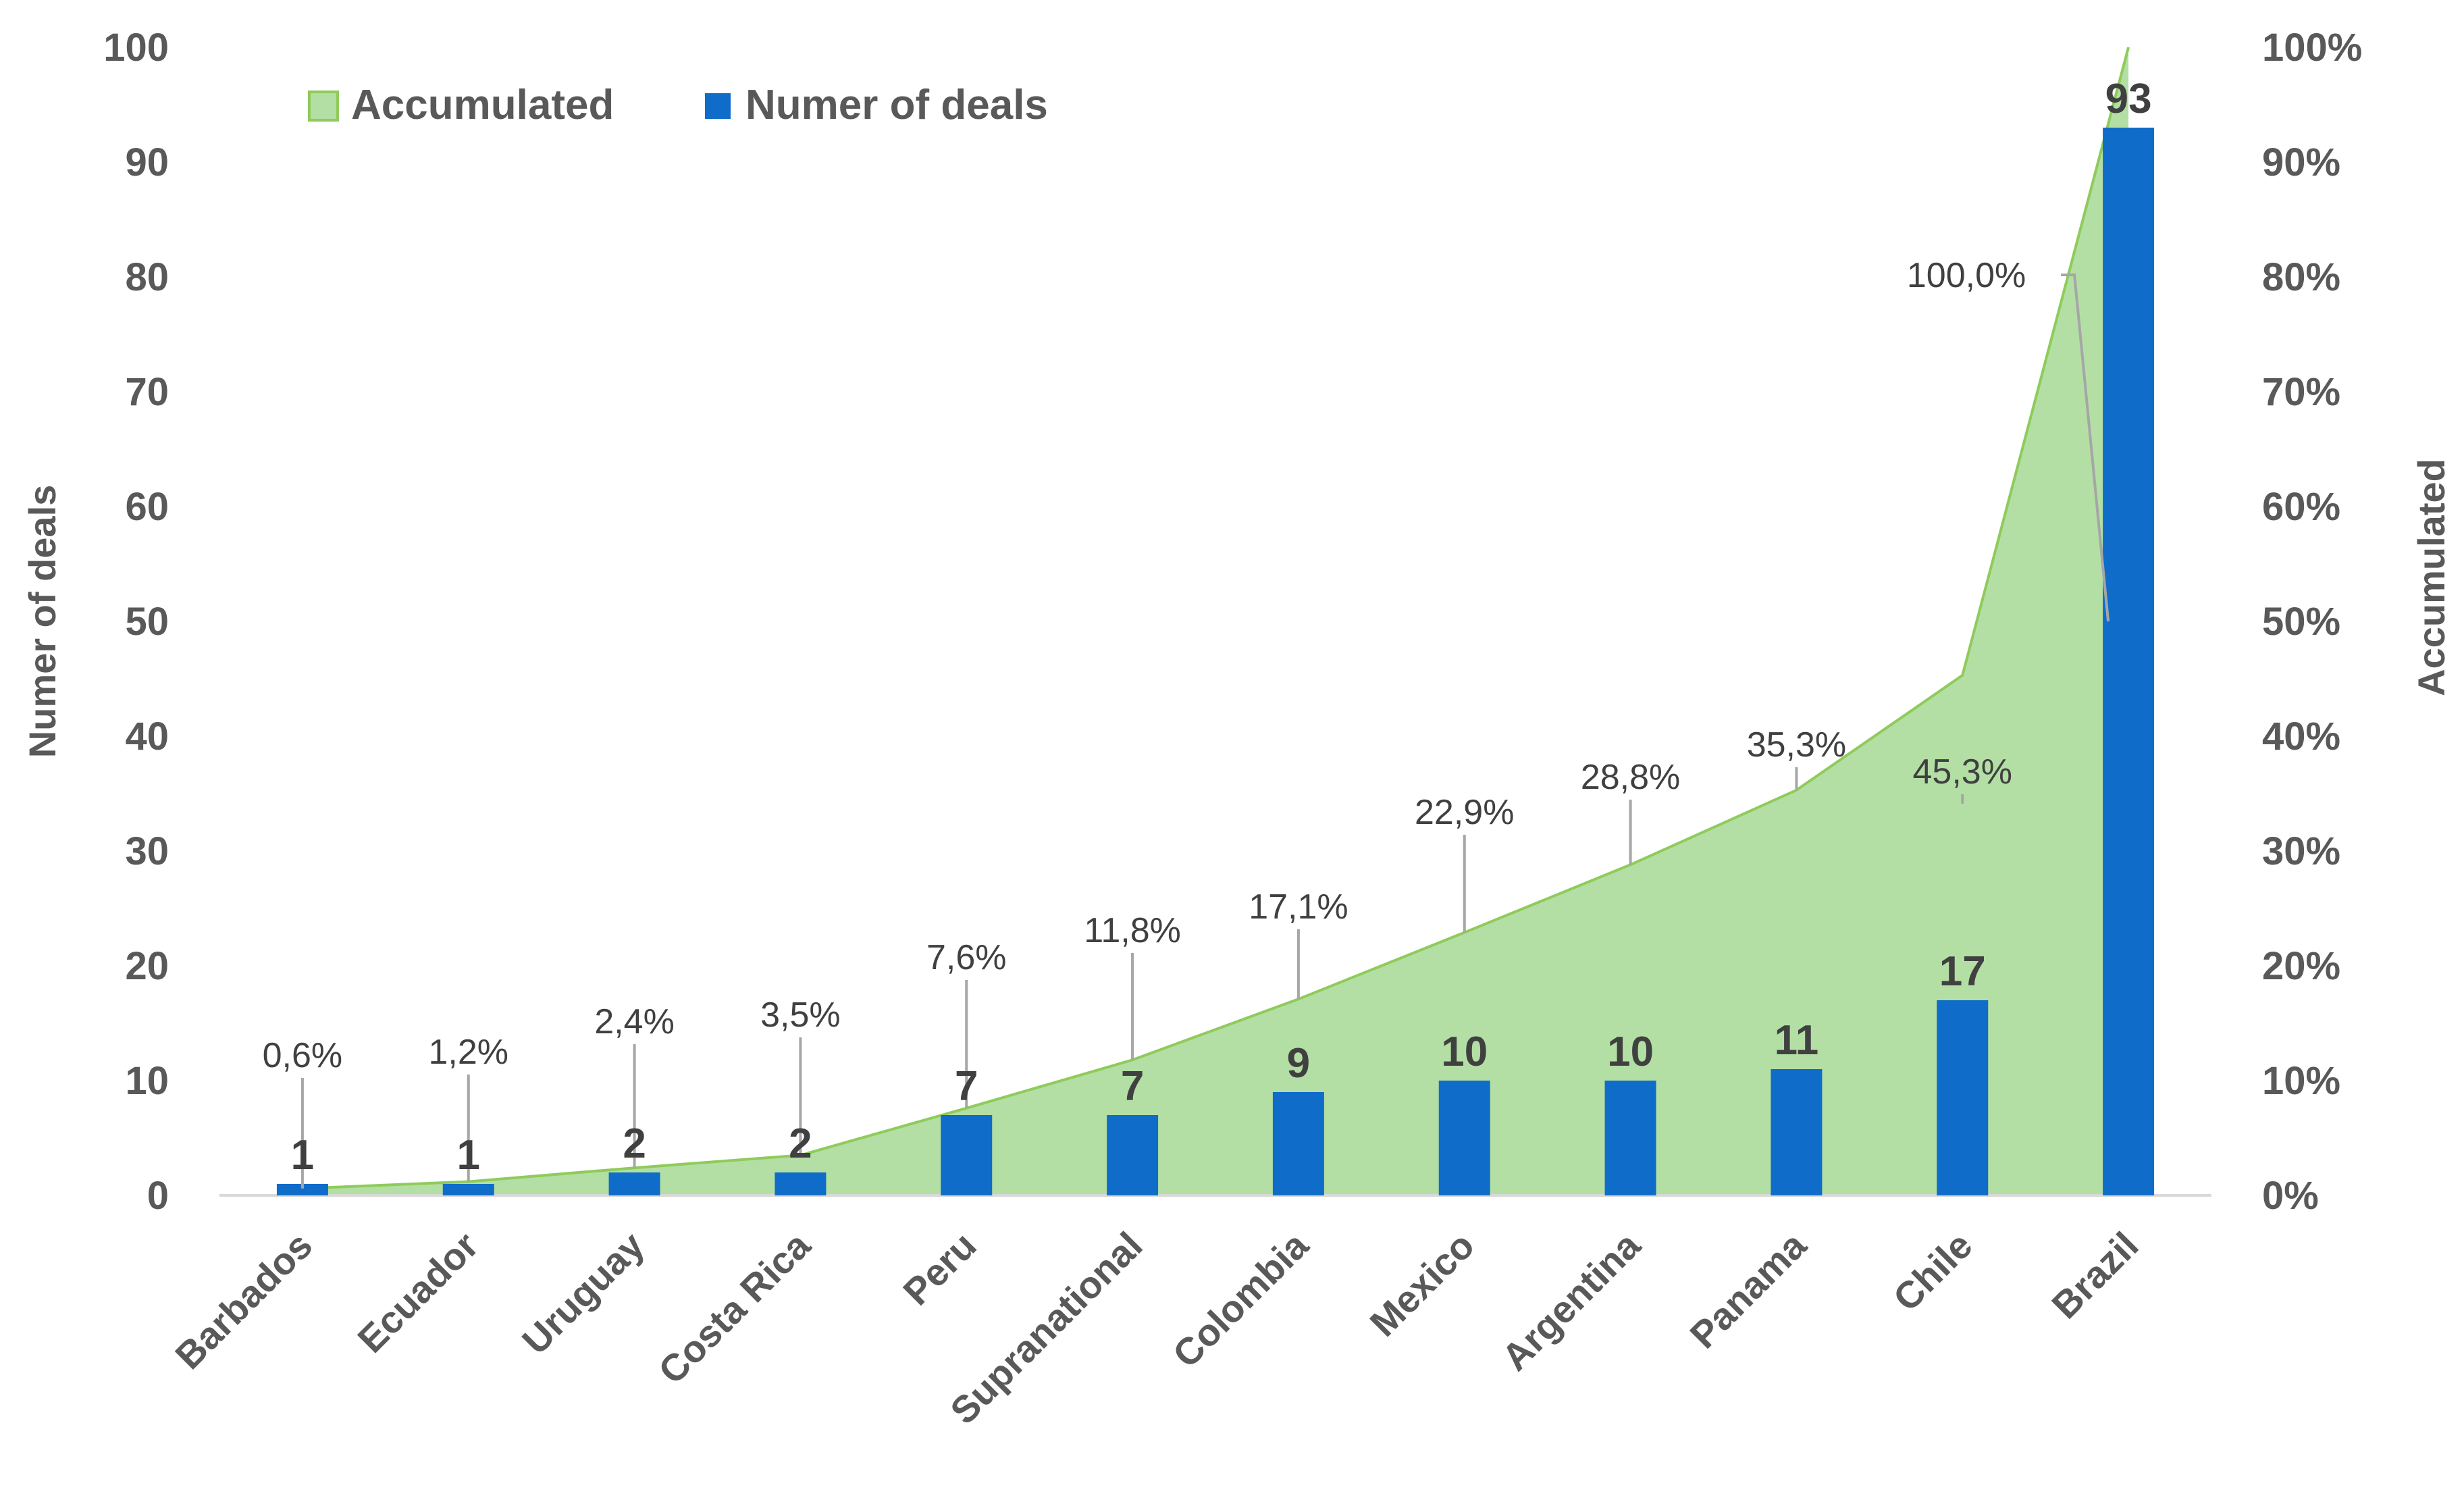 This screenshot has width=2464, height=1500. What do you see at coordinates (1962, 971) in the screenshot?
I see `bar-value-label: 17` at bounding box center [1962, 971].